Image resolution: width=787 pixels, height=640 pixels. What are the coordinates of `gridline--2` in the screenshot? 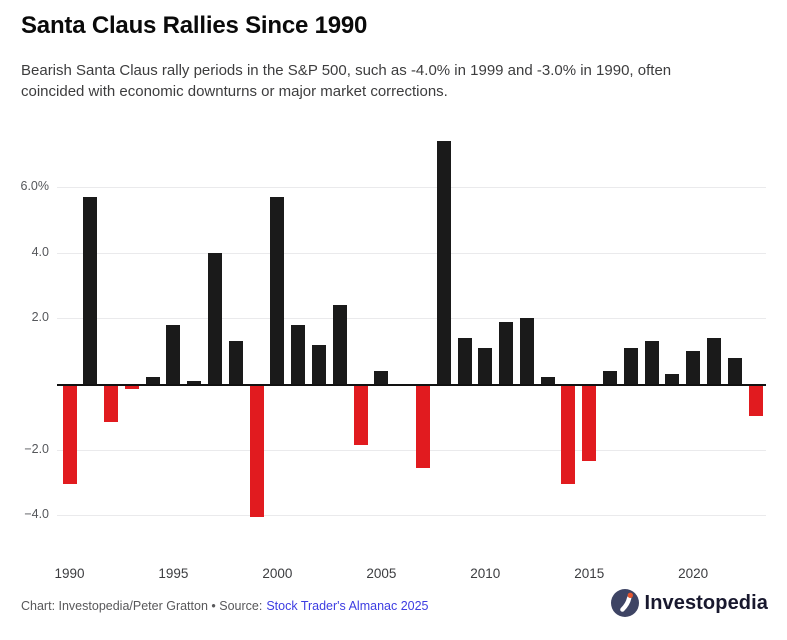 It's located at (411, 450).